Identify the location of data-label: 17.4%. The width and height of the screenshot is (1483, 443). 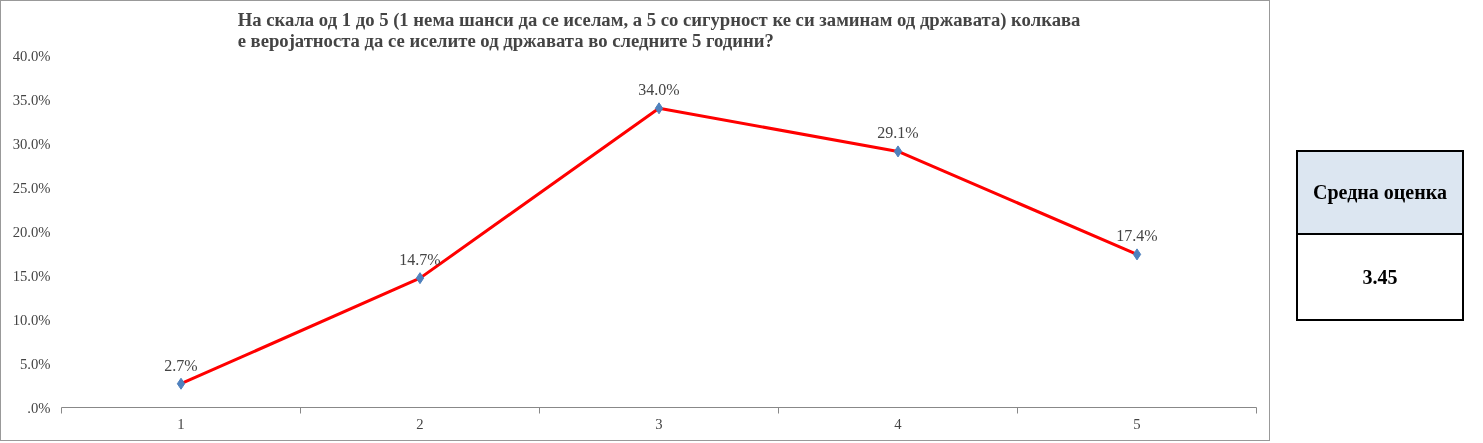
(1137, 236).